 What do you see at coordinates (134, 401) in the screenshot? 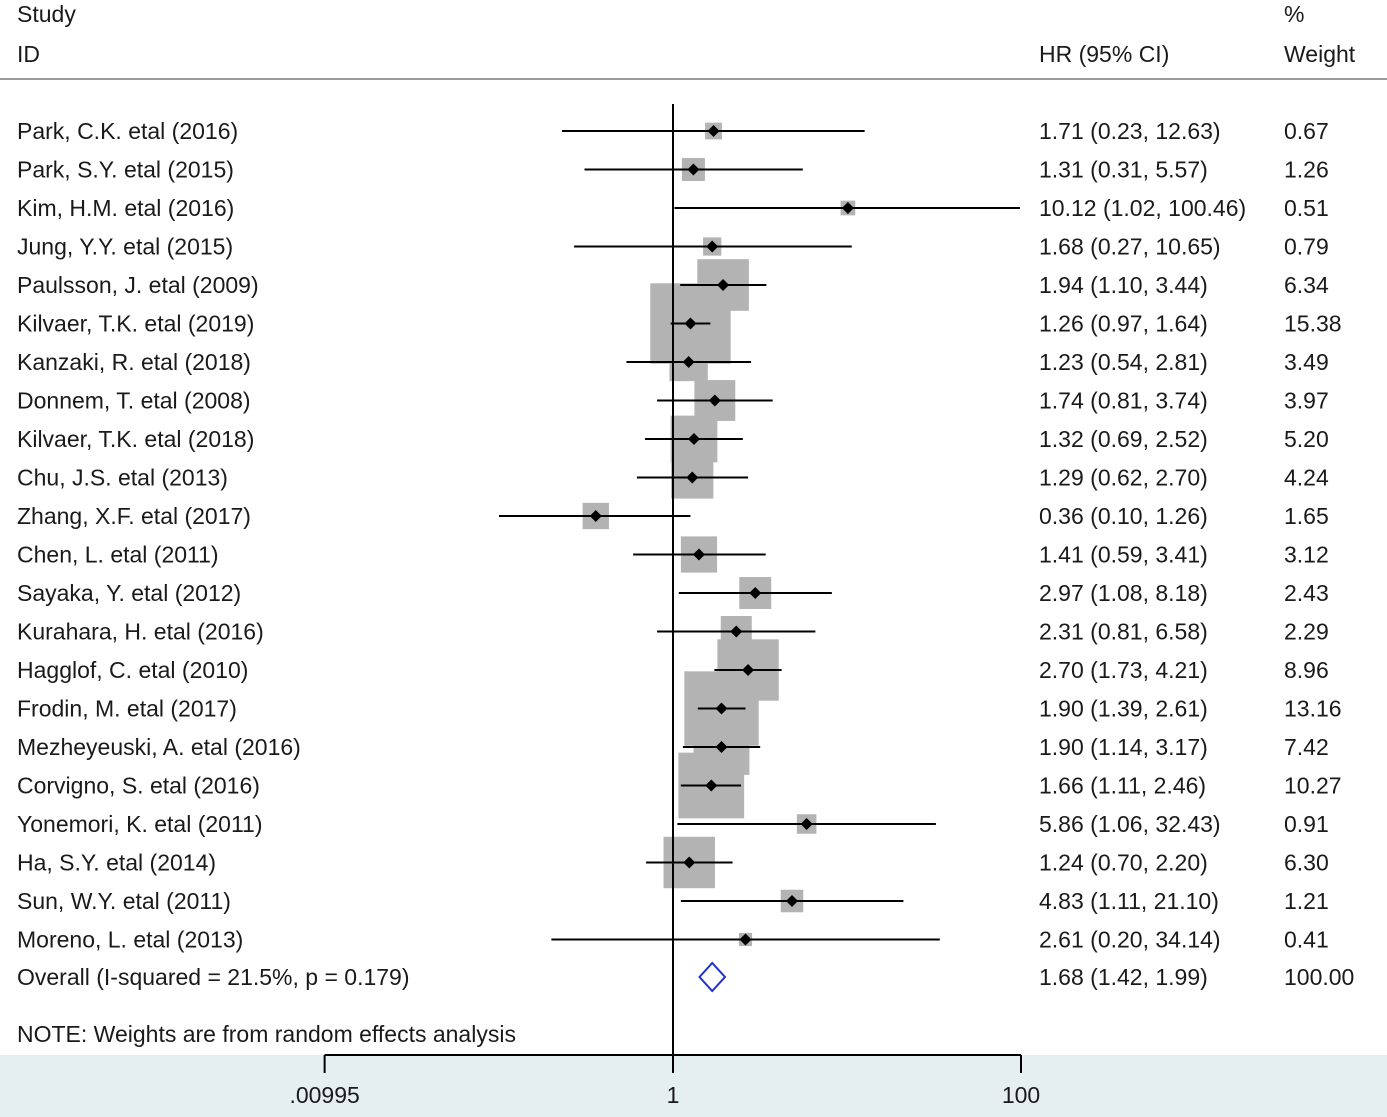
I see `study-id: Donnem, T. etal (2008)` at bounding box center [134, 401].